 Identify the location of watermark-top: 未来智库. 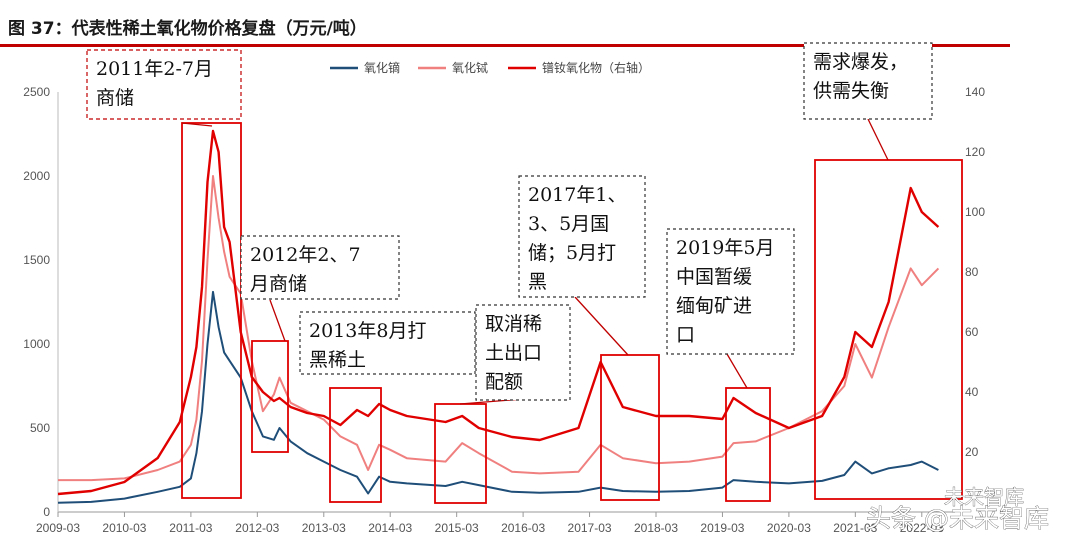
(984, 497).